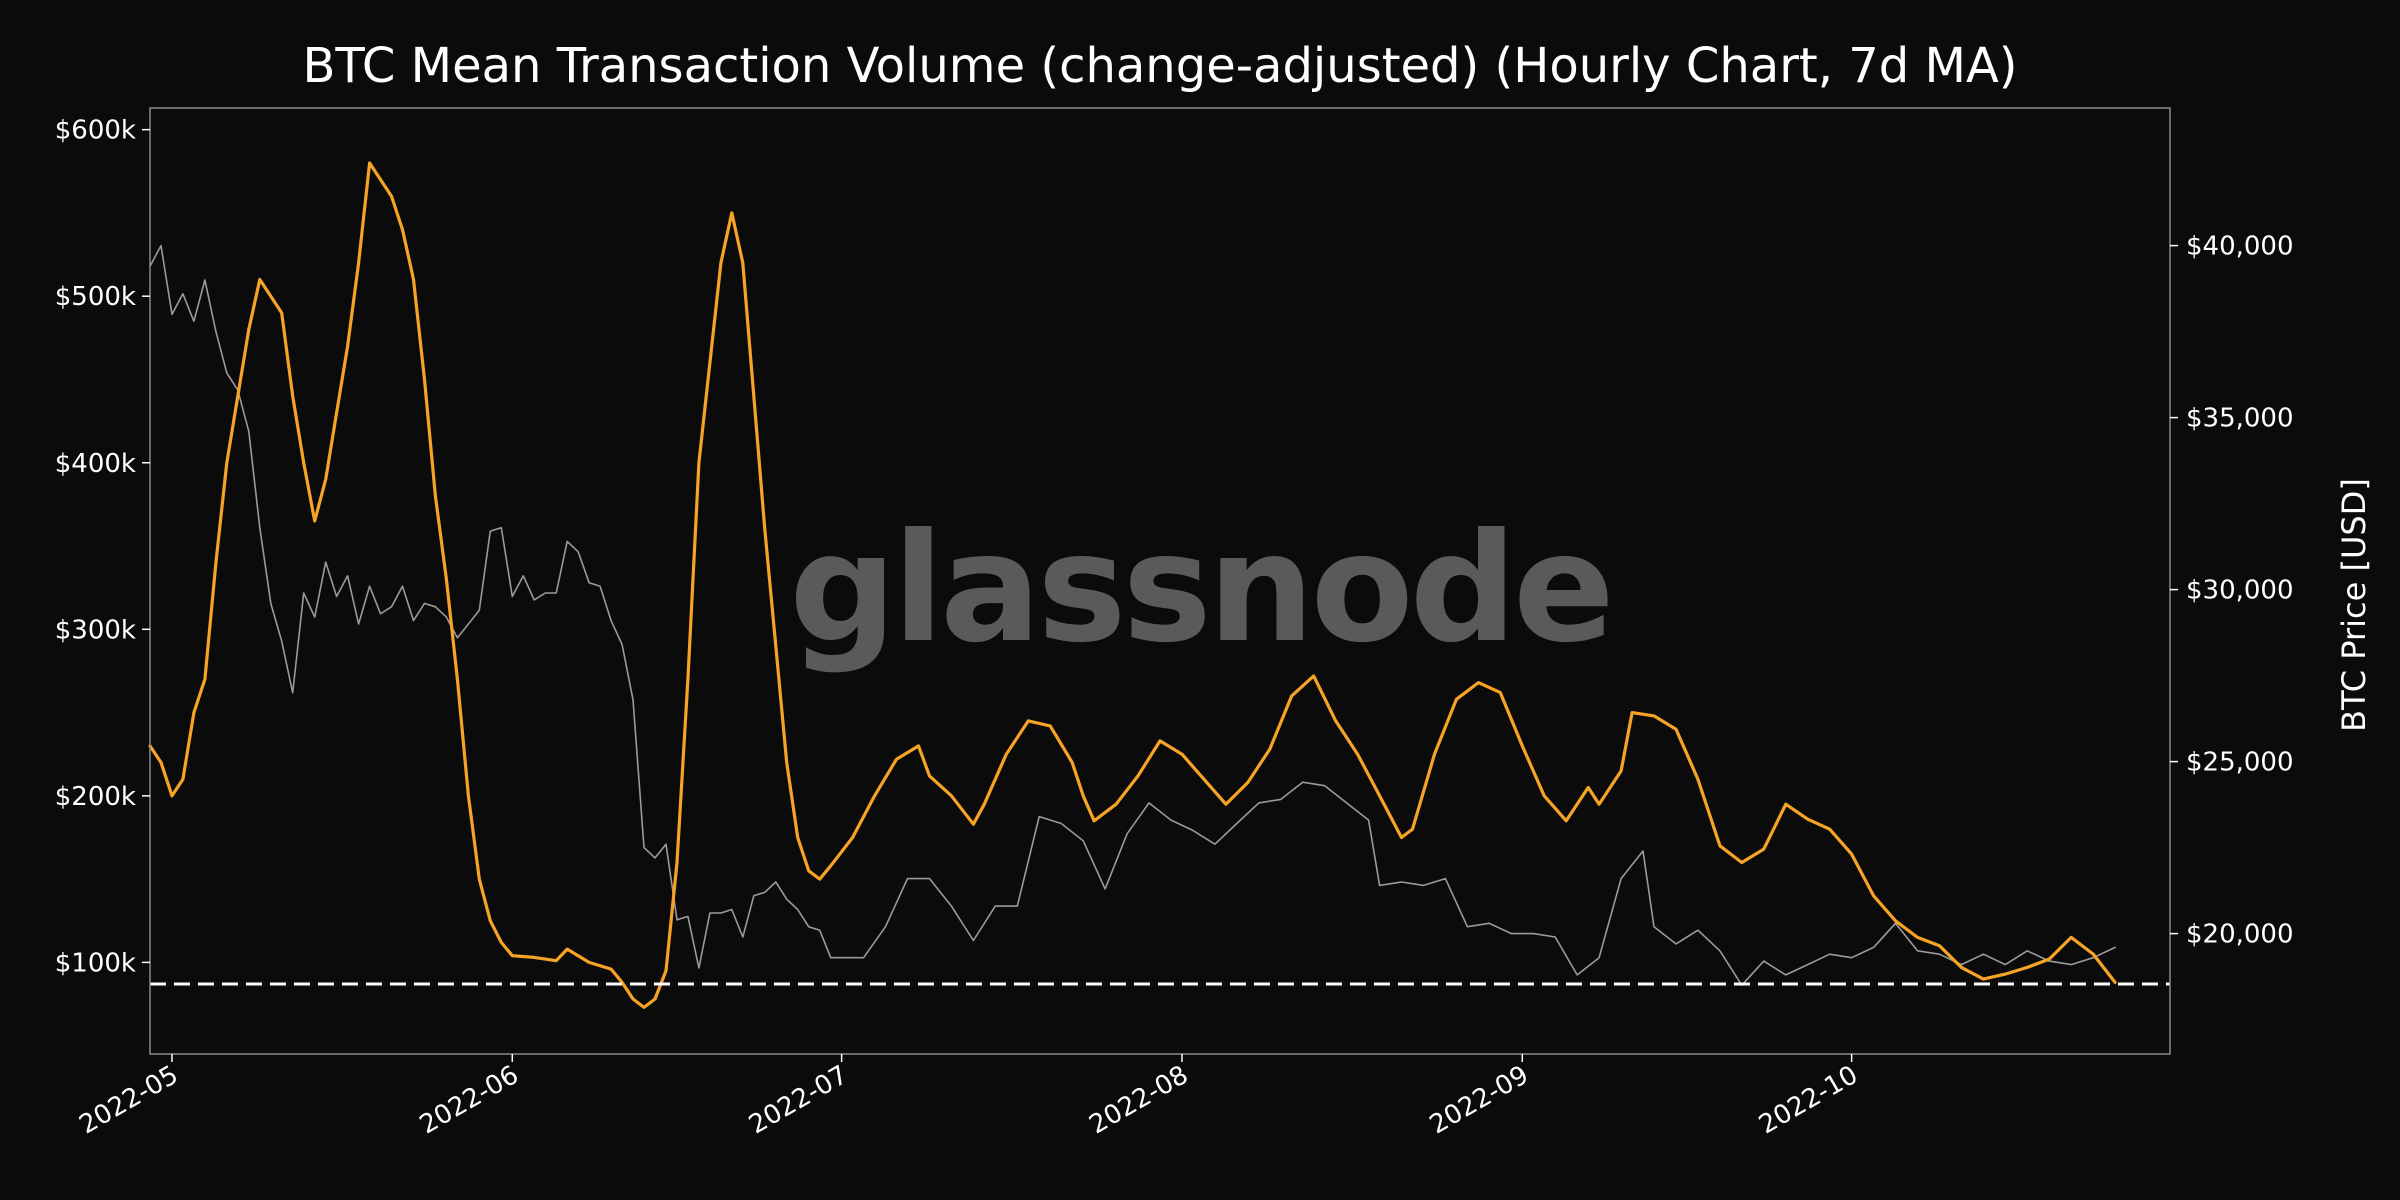 The height and width of the screenshot is (1200, 2400). Describe the element at coordinates (2240, 763) in the screenshot. I see `right-tick-label: $25,000` at that location.